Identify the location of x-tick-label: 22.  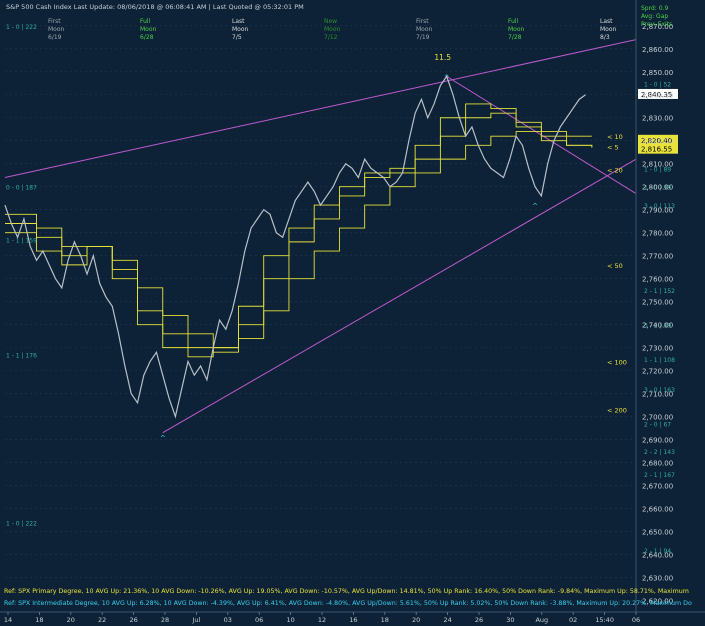
(102, 620).